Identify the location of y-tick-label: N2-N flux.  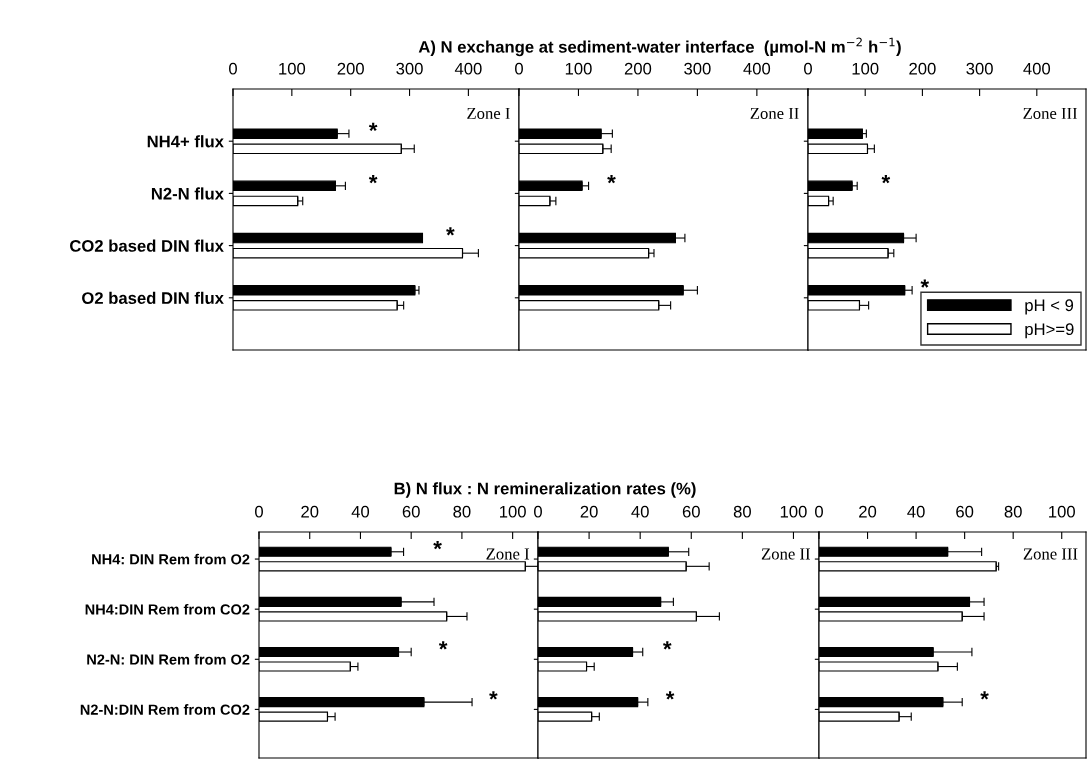
(187, 193).